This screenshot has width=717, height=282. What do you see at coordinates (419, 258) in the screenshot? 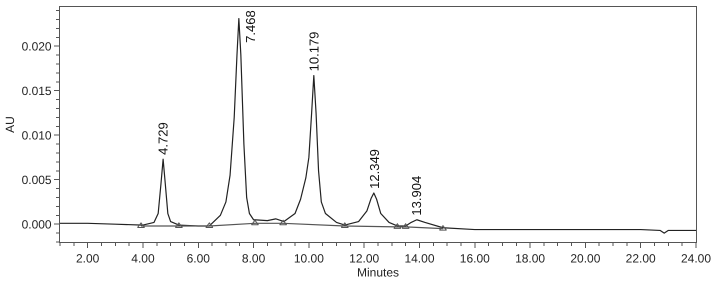
I see `x-tick-label: 14.00` at bounding box center [419, 258].